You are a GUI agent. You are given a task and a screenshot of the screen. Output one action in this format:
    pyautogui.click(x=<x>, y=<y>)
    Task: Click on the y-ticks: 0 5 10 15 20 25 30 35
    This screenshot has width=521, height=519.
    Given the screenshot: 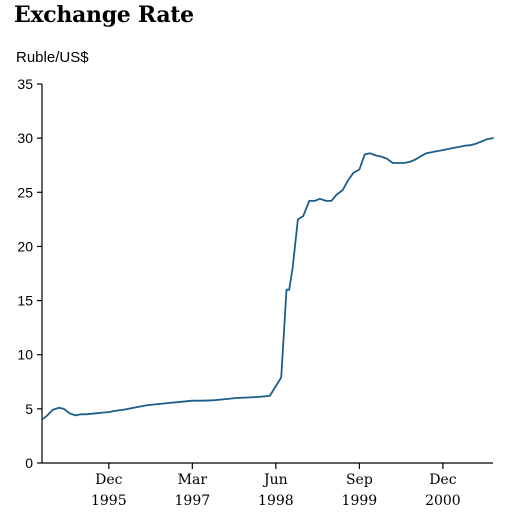 What is the action you would take?
    pyautogui.click(x=29, y=273)
    